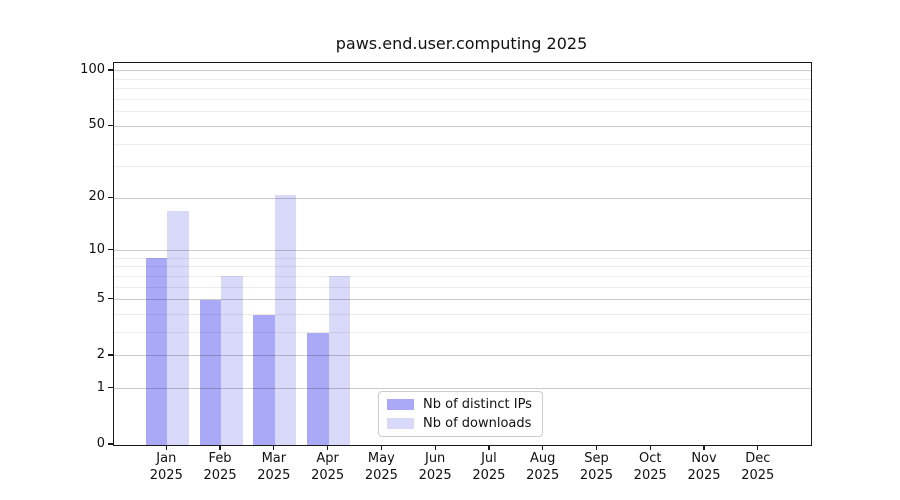 The height and width of the screenshot is (500, 900). What do you see at coordinates (96, 249) in the screenshot?
I see `y-tick-label-10: 10` at bounding box center [96, 249].